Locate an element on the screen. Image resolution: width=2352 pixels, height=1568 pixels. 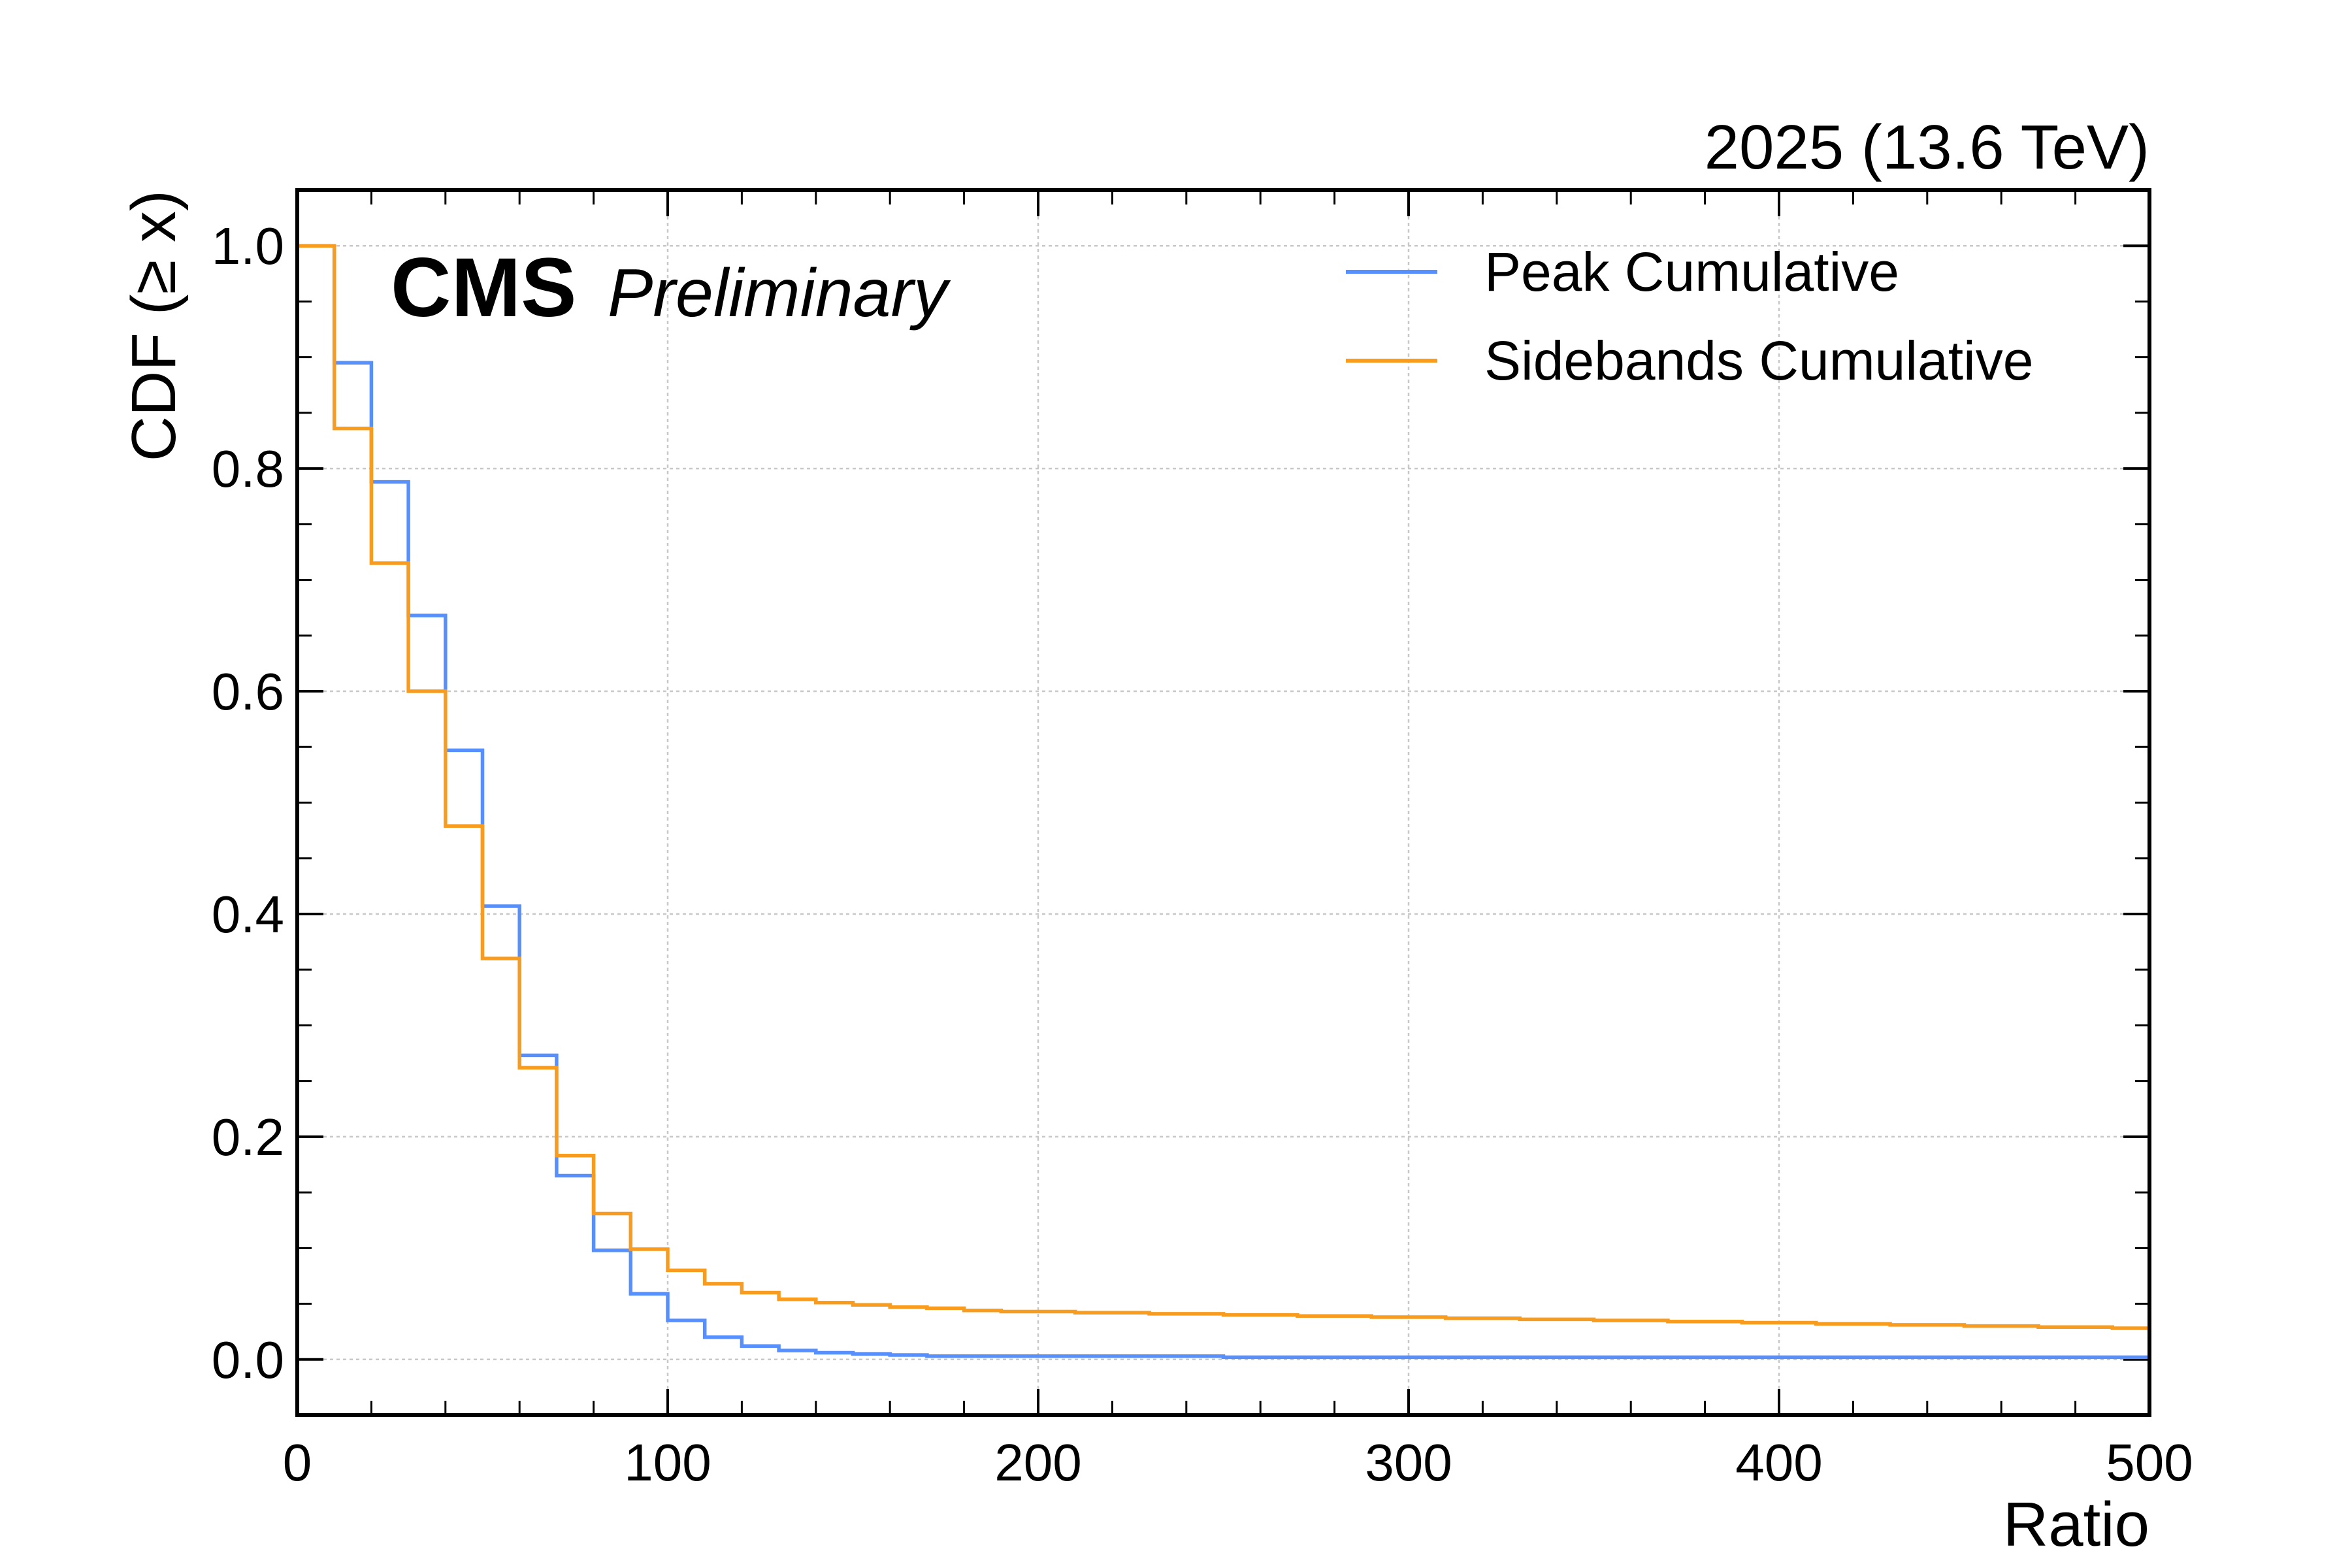
y-tick-label: 0.2 is located at coordinates (248, 1137).